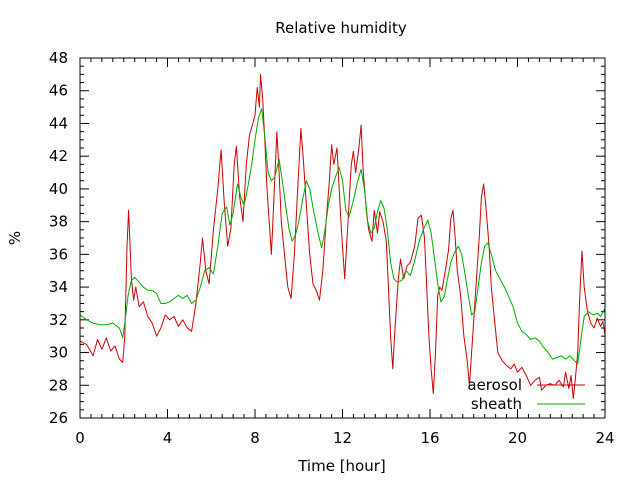  I want to click on legend-label-sheath: sheath, so click(496, 404).